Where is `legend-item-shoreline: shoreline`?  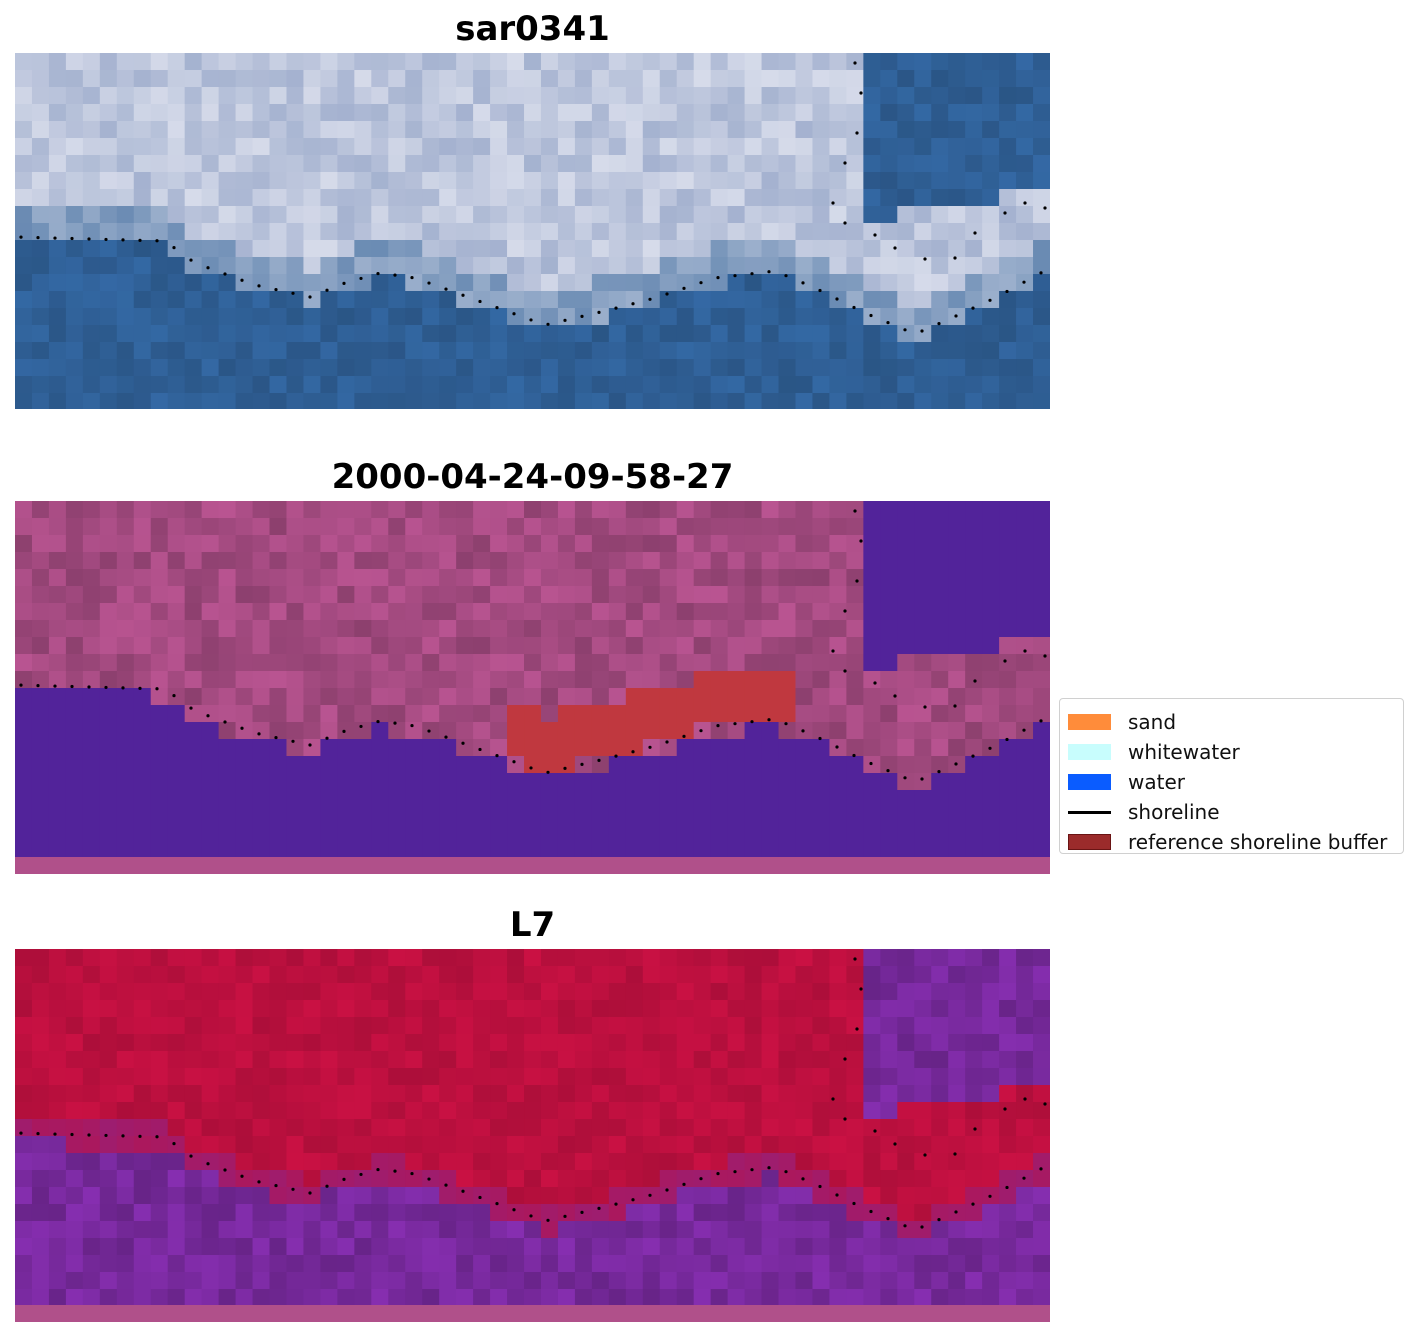 legend-item-shoreline: shoreline is located at coordinates (1235, 812).